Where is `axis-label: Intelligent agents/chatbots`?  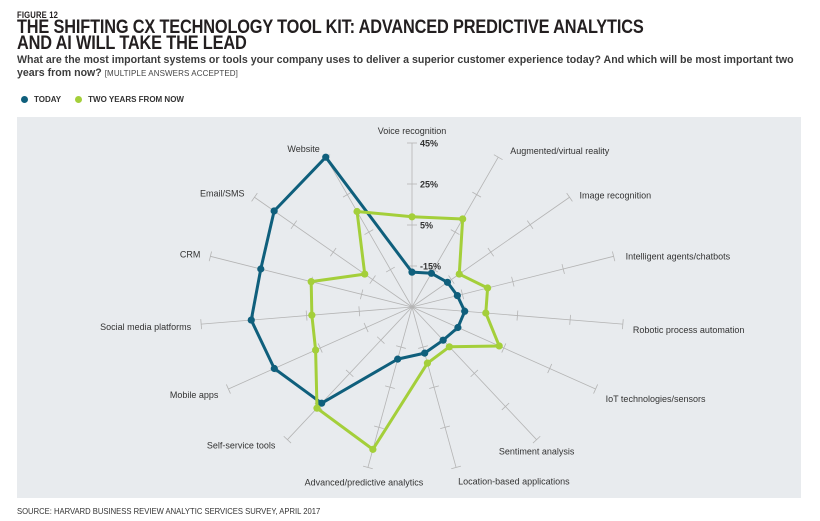
axis-label: Intelligent agents/chatbots is located at coordinates (678, 256).